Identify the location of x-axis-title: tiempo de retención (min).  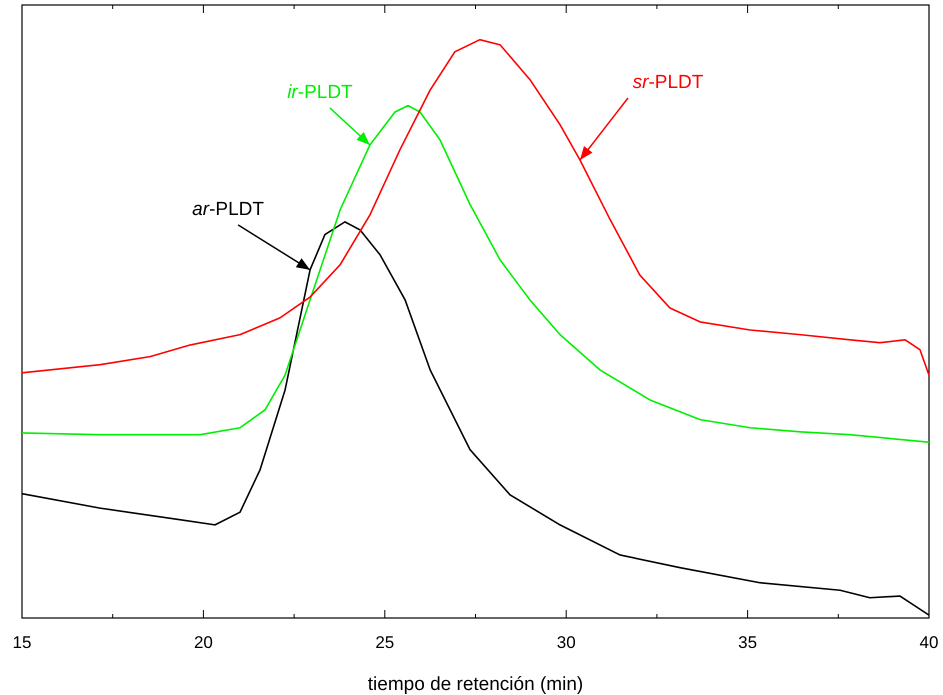
(476, 684).